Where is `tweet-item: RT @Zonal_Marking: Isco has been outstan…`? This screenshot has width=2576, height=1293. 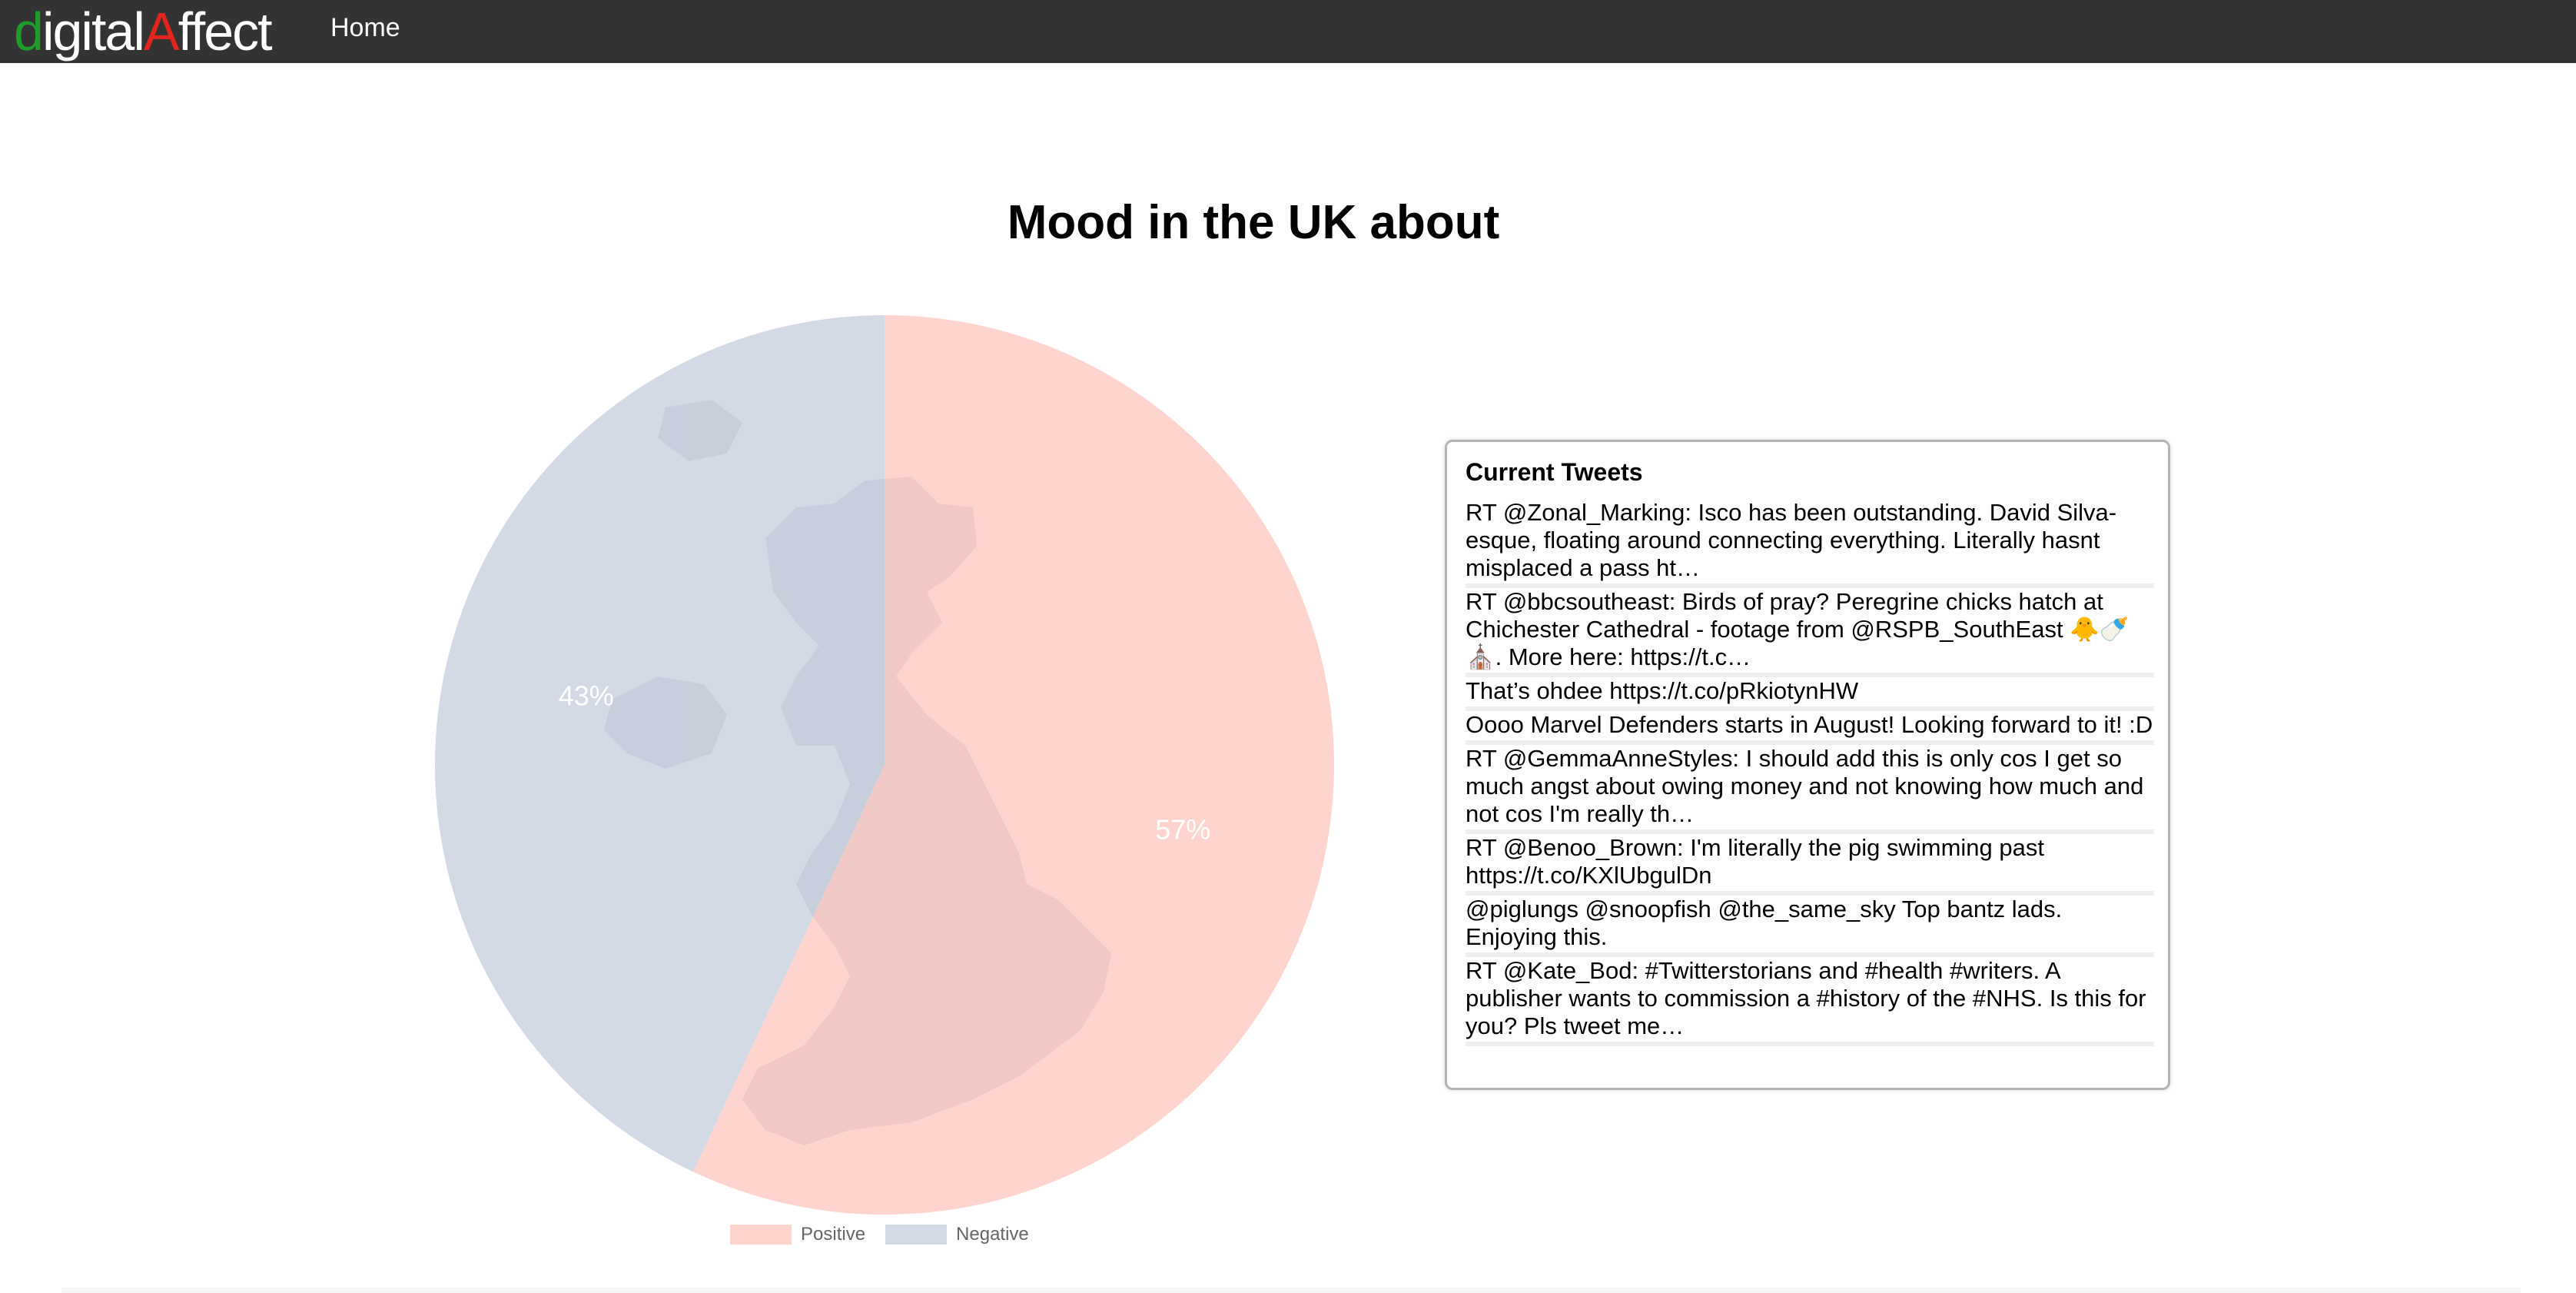 tweet-item: RT @Zonal_Marking: Isco has been outstan… is located at coordinates (1810, 544).